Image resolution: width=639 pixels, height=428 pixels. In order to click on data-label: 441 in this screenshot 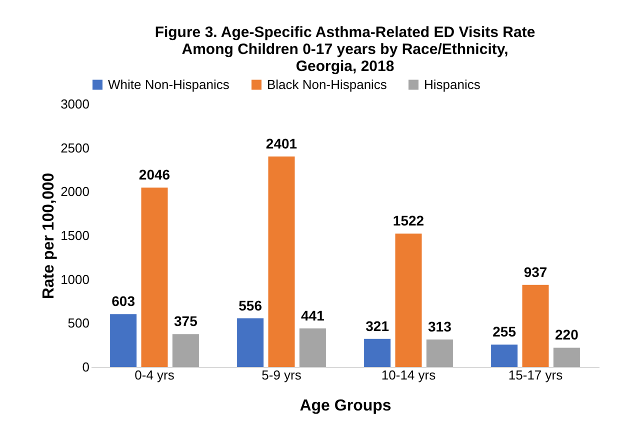, I will do `click(313, 315)`.